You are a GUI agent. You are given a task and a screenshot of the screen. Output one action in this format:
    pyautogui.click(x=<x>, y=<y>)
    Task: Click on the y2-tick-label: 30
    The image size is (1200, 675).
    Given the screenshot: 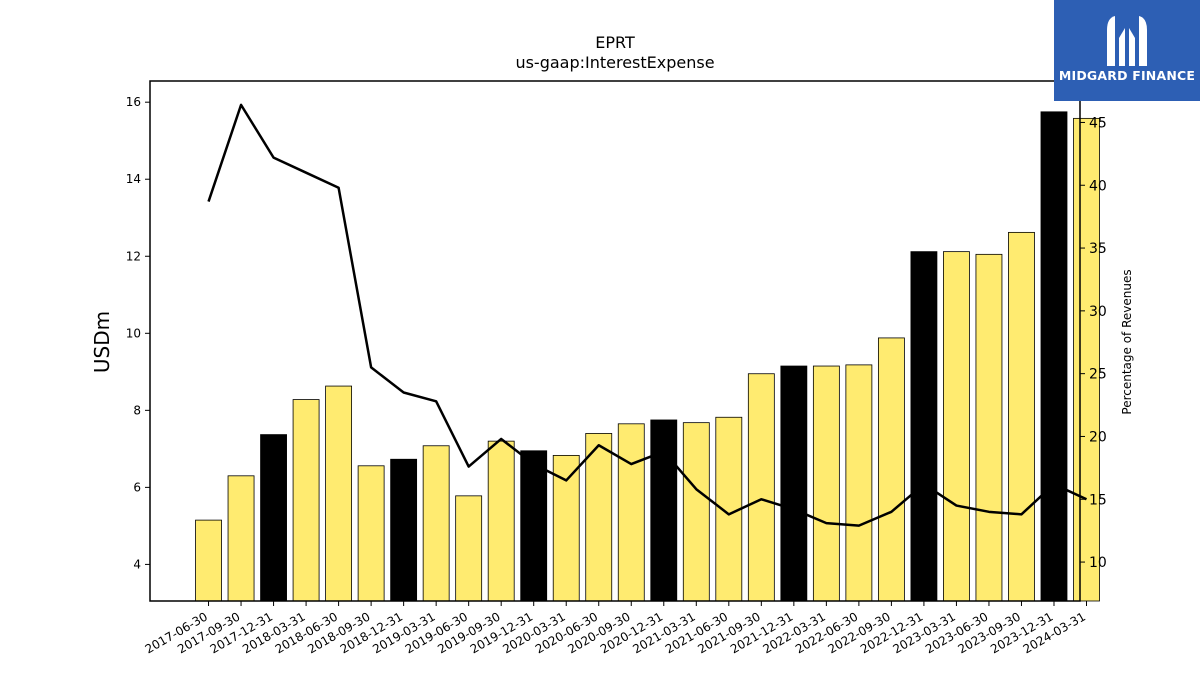 What is the action you would take?
    pyautogui.click(x=1098, y=312)
    